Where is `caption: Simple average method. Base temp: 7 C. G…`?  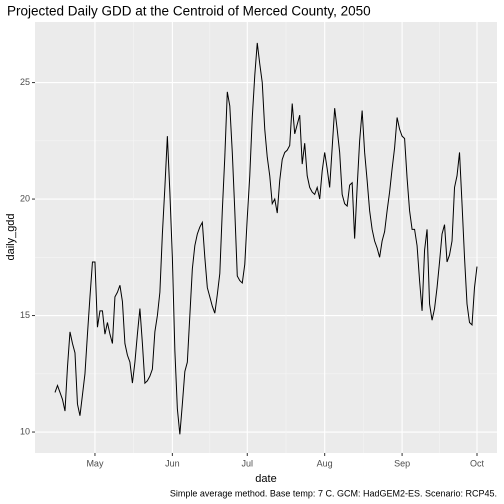
caption: Simple average method. Base temp: 7 C. G… is located at coordinates (333, 493).